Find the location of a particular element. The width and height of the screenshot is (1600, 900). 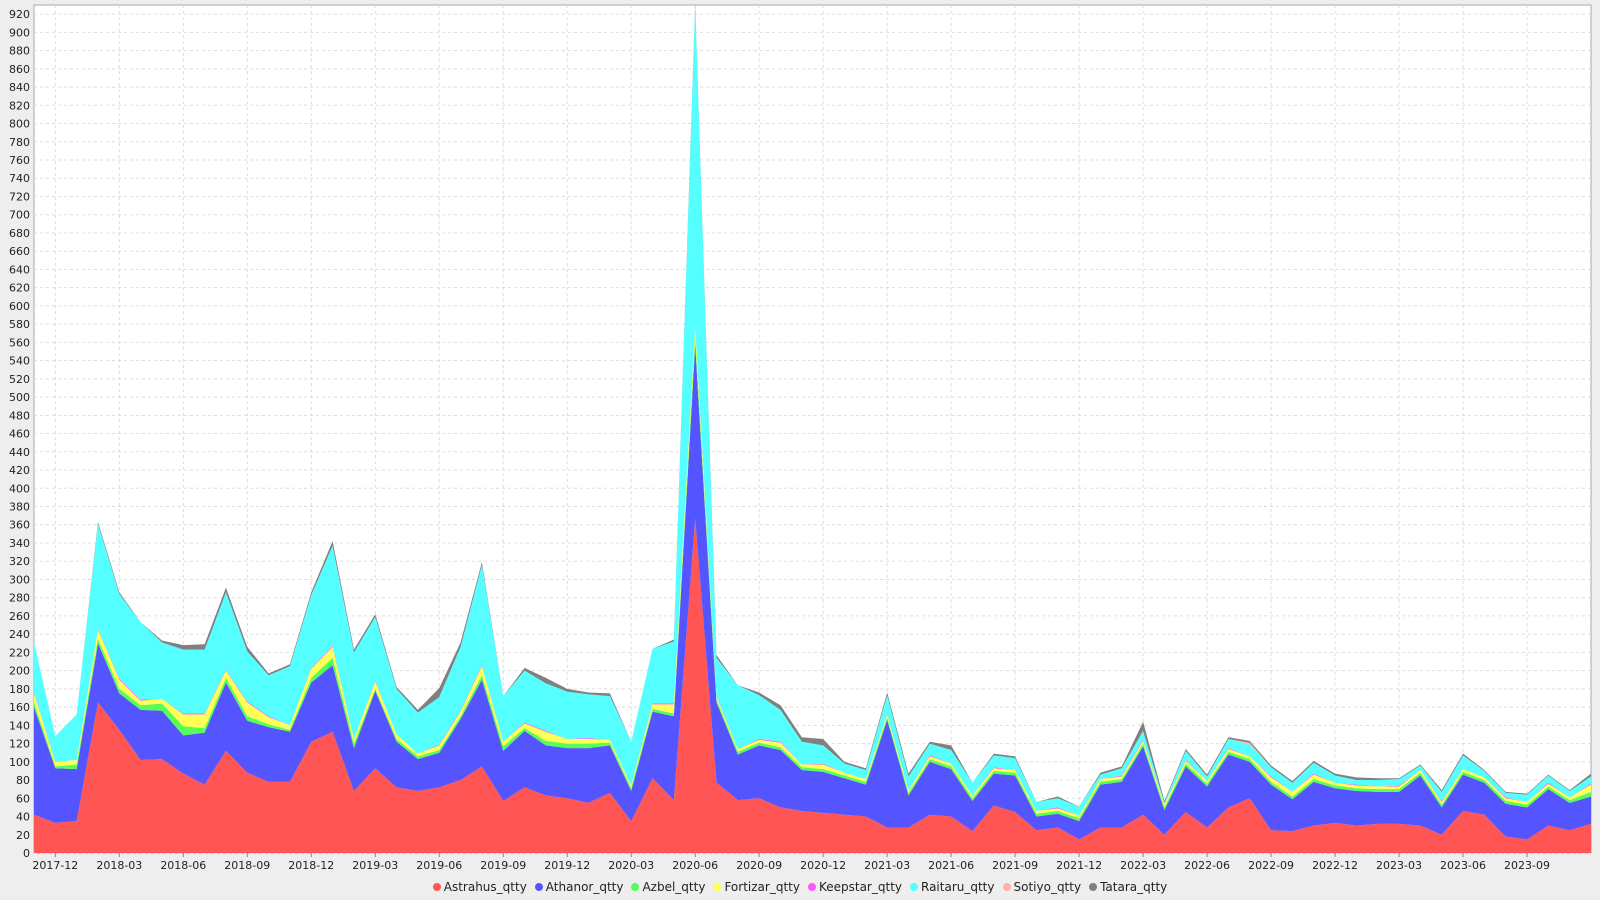

legend-item: Sotiyo_qtty is located at coordinates (1042, 887).